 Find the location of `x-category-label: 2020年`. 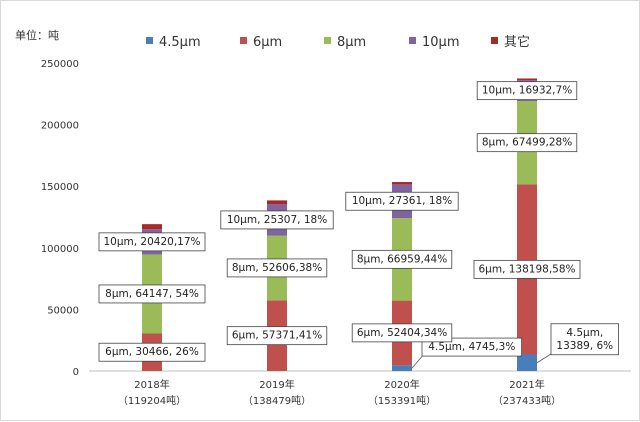

x-category-label: 2020年 is located at coordinates (401, 384).